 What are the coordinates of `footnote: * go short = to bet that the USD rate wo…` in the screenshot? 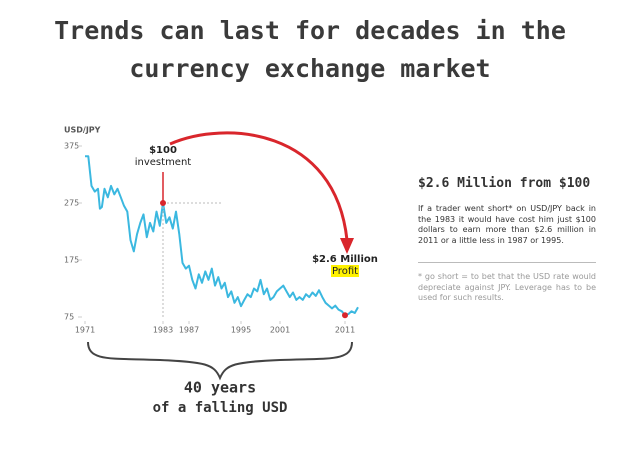 It's located at (507, 287).